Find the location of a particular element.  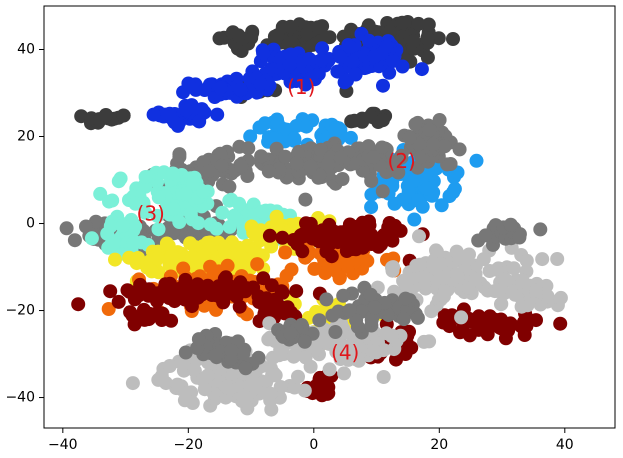

x-tick-label: 20 is located at coordinates (439, 445).